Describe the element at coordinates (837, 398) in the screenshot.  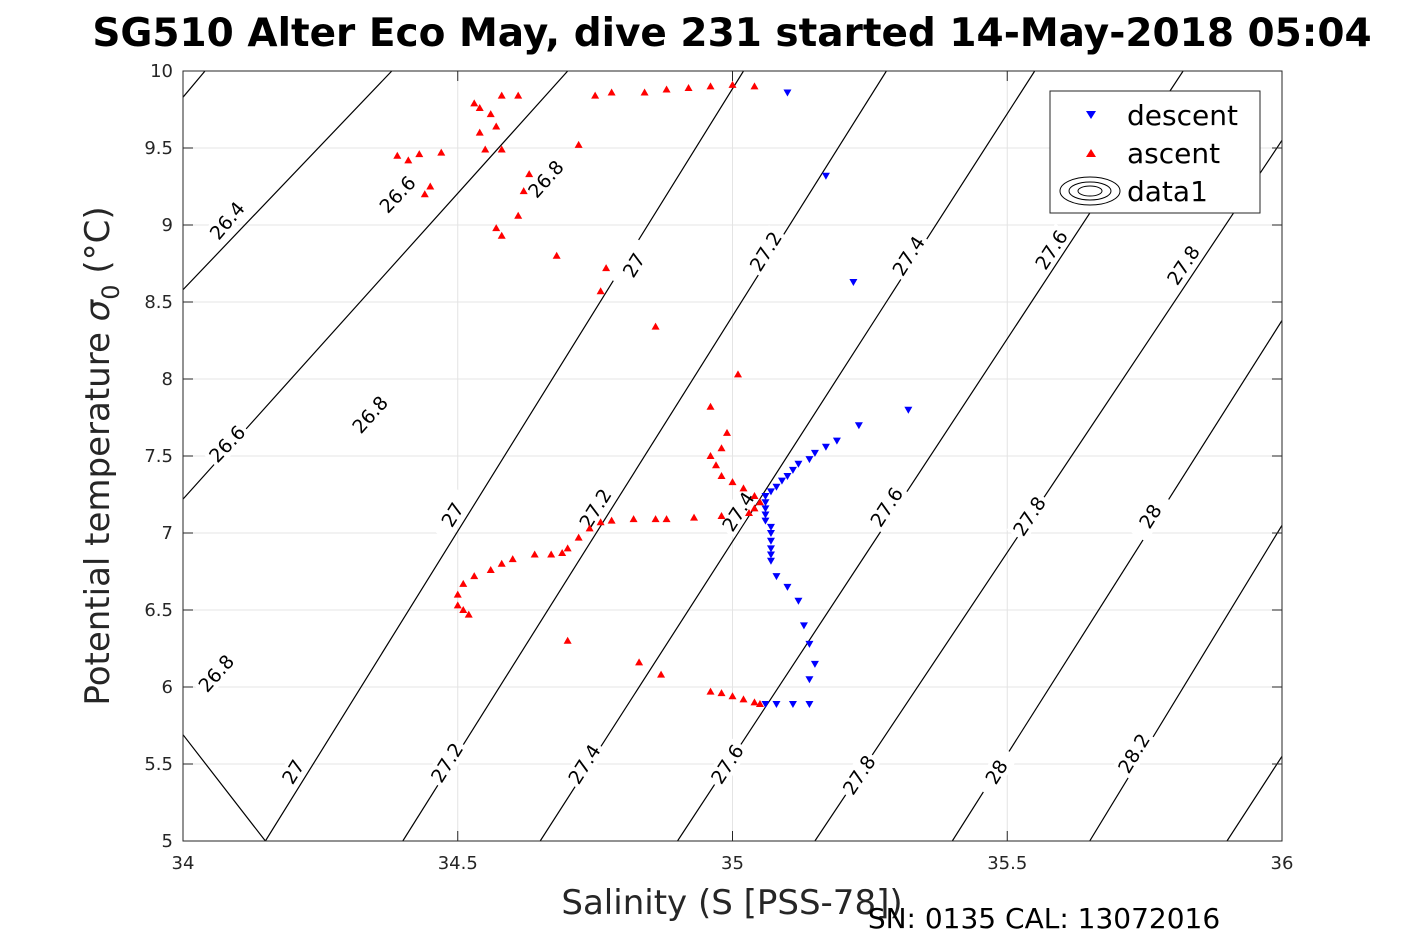
I see `descent-series` at that location.